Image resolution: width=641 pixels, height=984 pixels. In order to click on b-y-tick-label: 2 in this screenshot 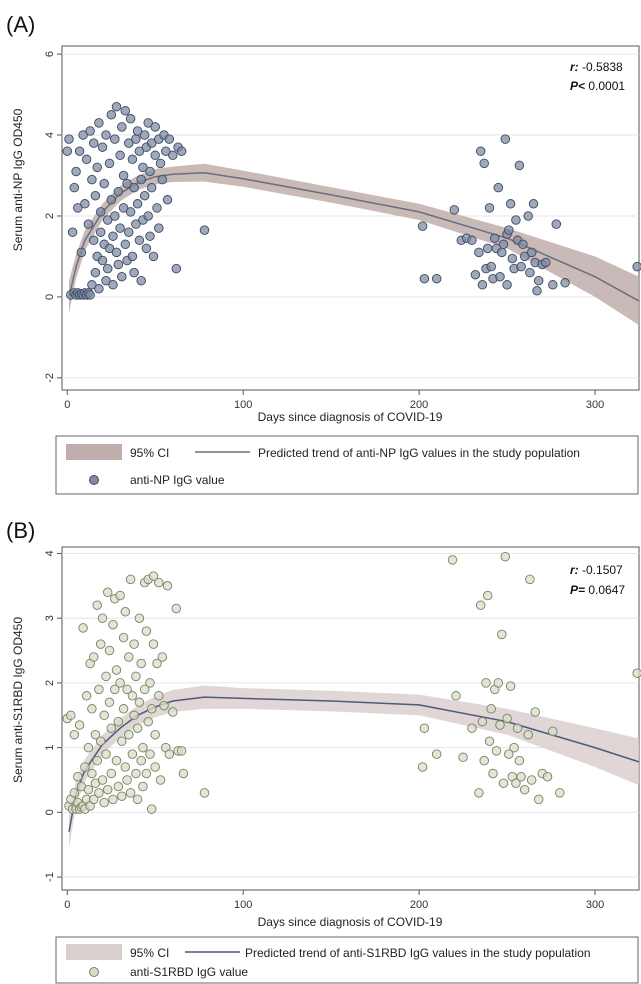, I will do `click(50, 683)`.